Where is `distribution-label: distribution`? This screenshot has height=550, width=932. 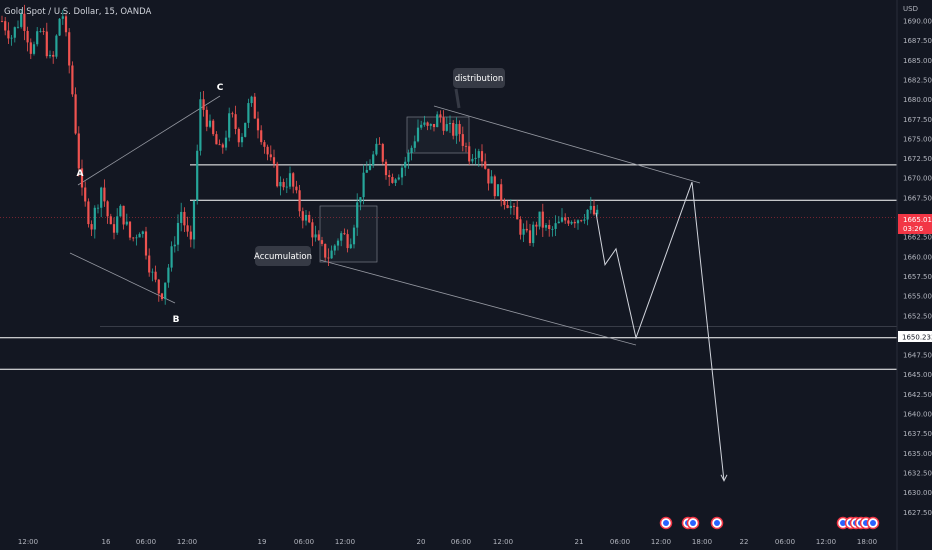 distribution-label: distribution is located at coordinates (479, 79).